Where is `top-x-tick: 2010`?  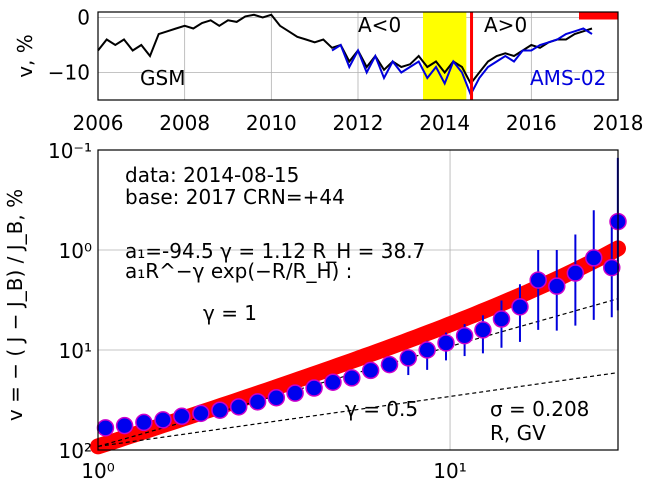 top-x-tick: 2010 is located at coordinates (271, 123).